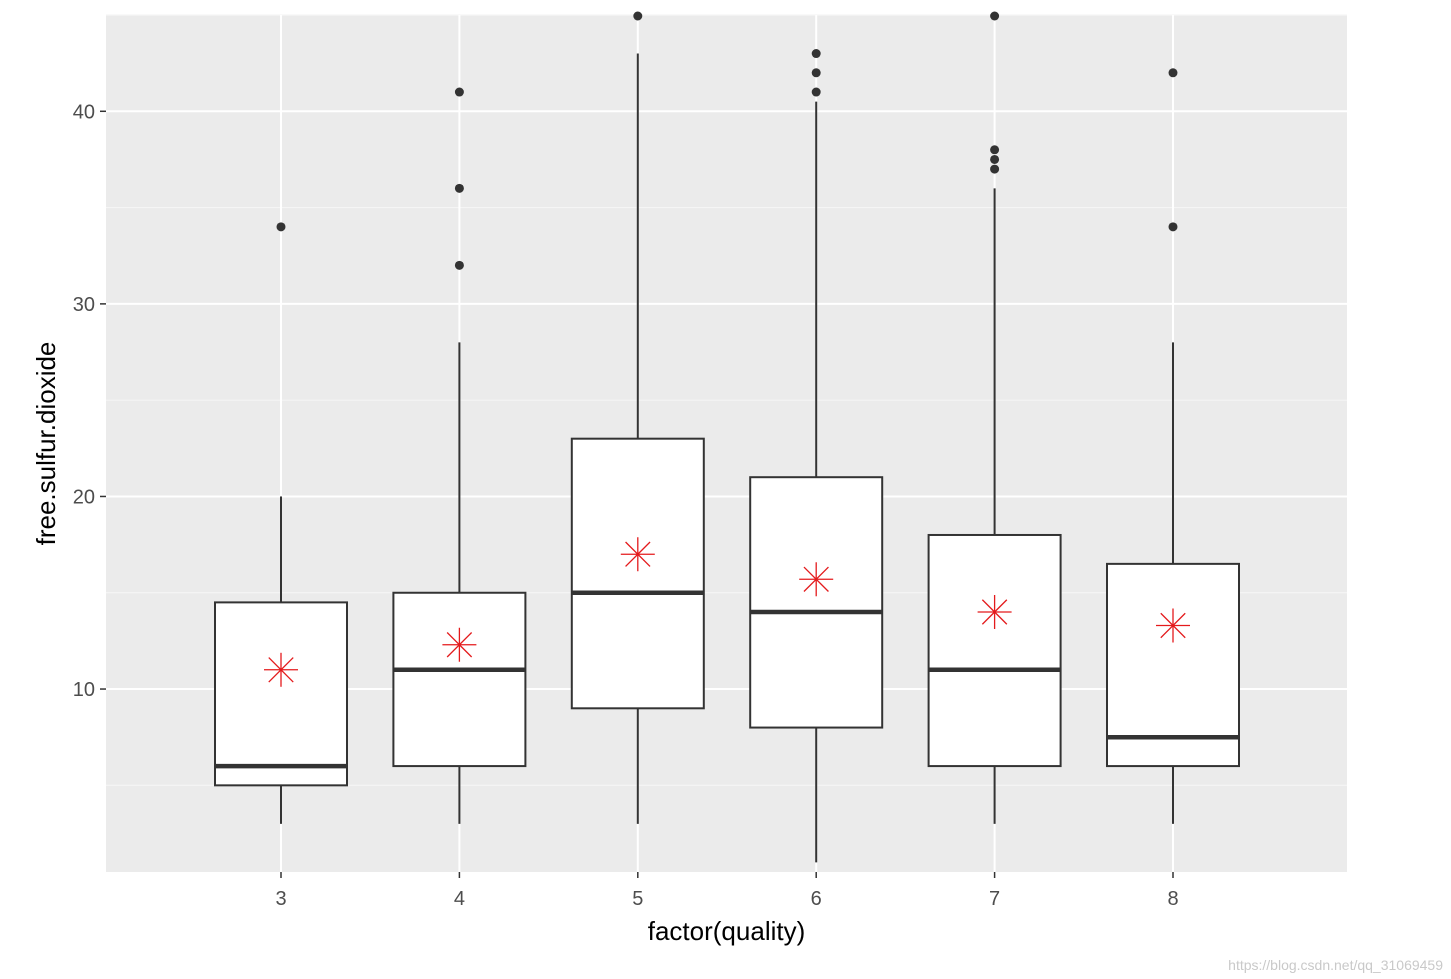  Describe the element at coordinates (46, 444) in the screenshot. I see `y-axis-title: free.sulfur.dioxide` at that location.